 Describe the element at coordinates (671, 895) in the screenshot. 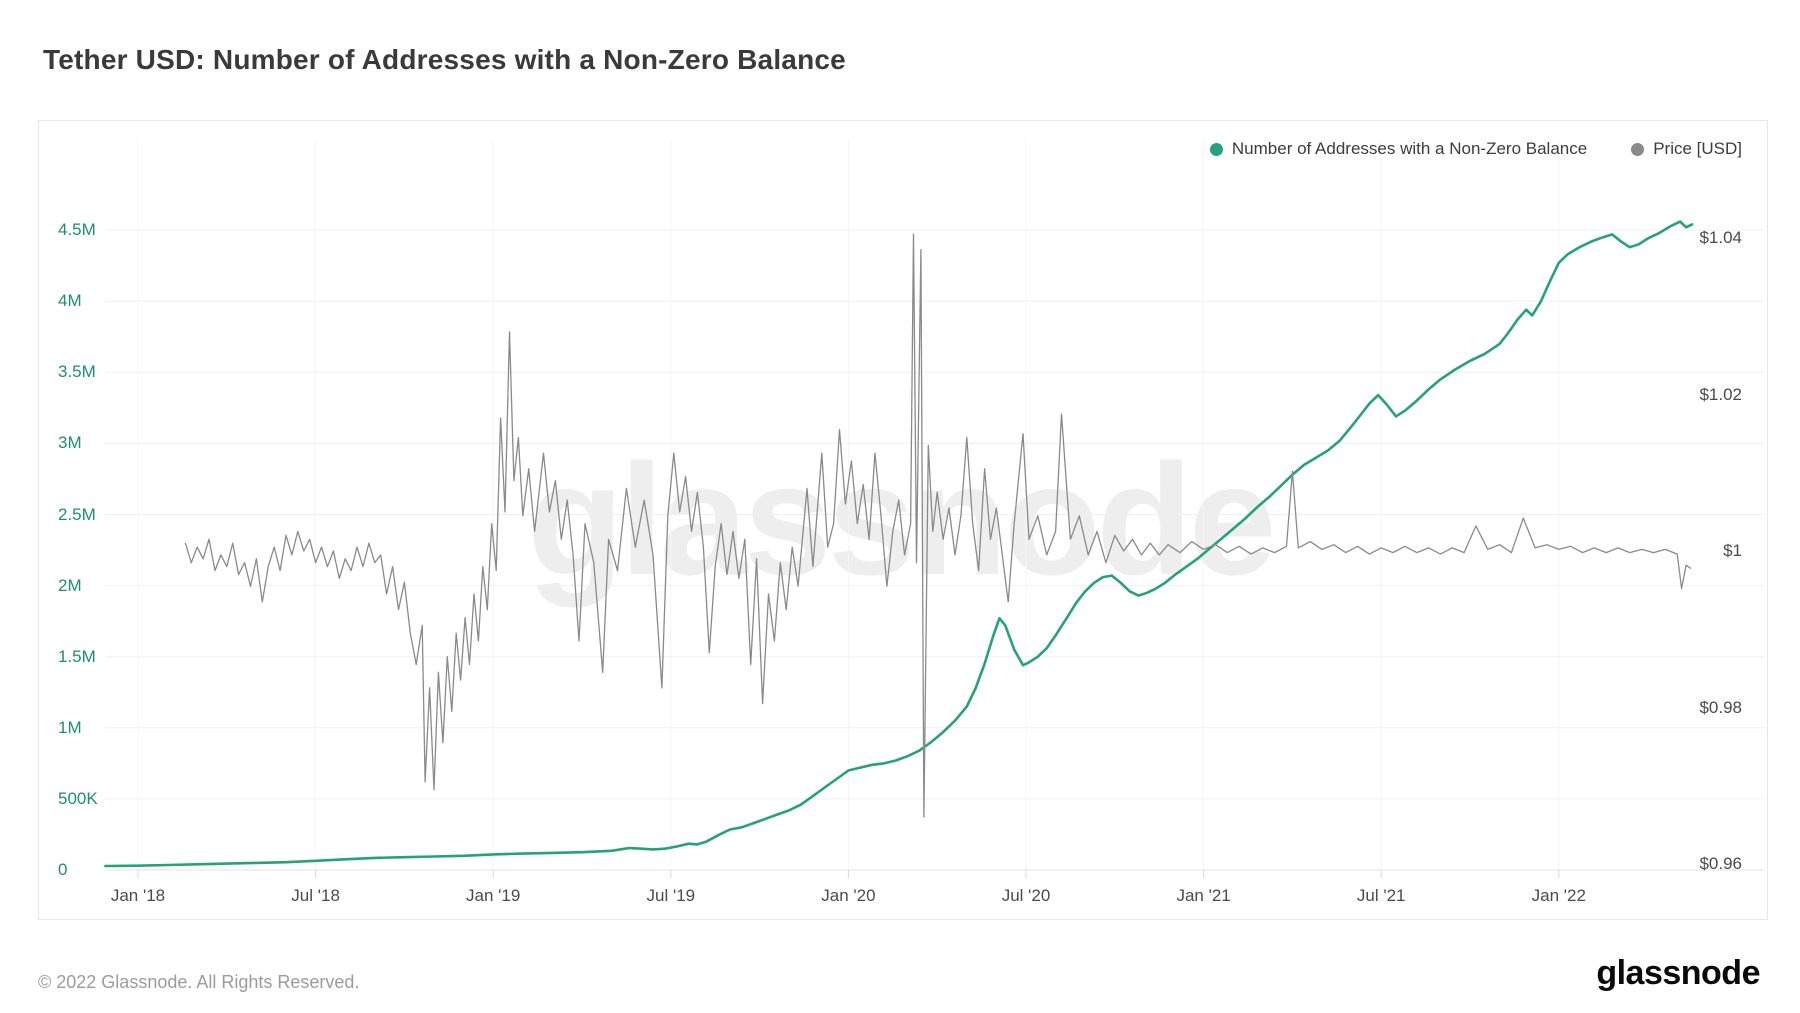

I see `x-tick-label: Jul '19` at that location.